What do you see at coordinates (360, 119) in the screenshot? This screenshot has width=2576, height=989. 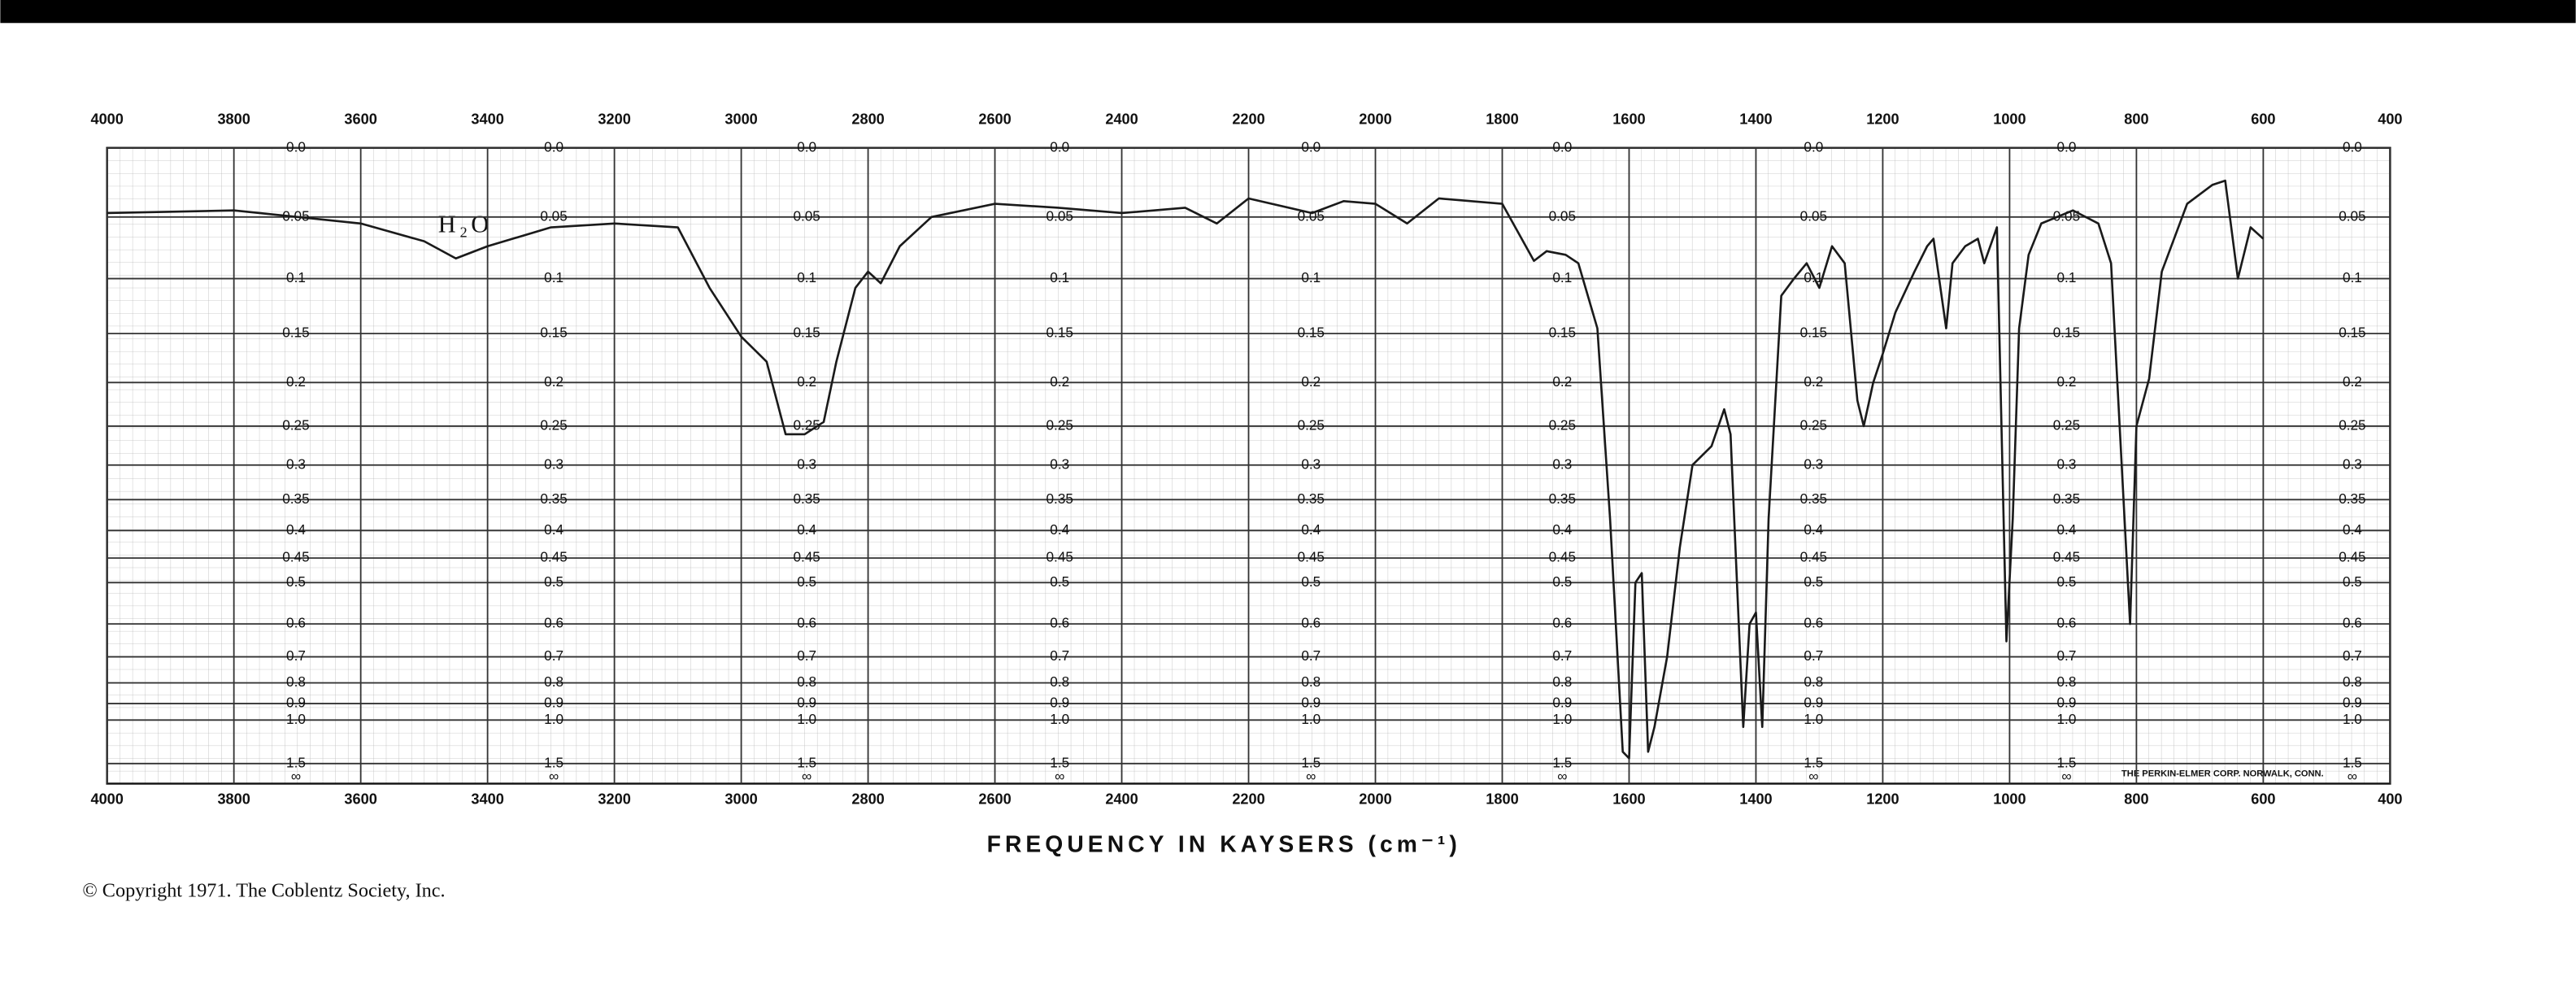 I see `x-tick-label: 3600` at bounding box center [360, 119].